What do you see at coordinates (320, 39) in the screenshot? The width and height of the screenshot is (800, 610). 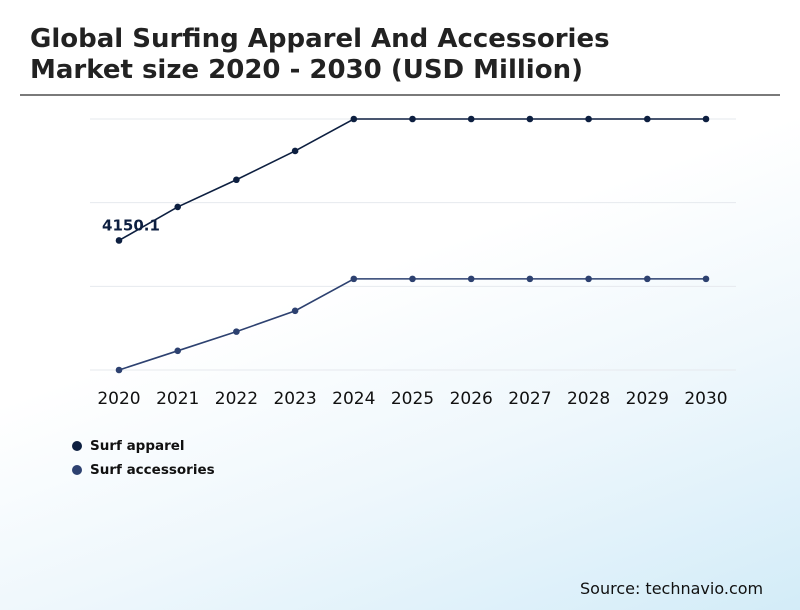 I see `chart-title-line-1: Global Surfing Apparel And Accessories` at bounding box center [320, 39].